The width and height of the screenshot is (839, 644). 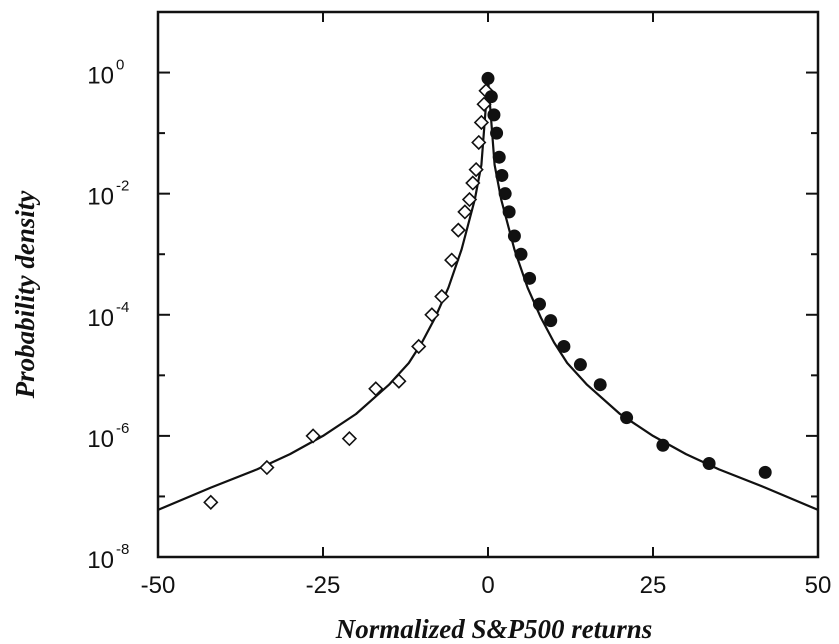 I want to click on y-axis-title: Probability density, so click(x=25, y=295).